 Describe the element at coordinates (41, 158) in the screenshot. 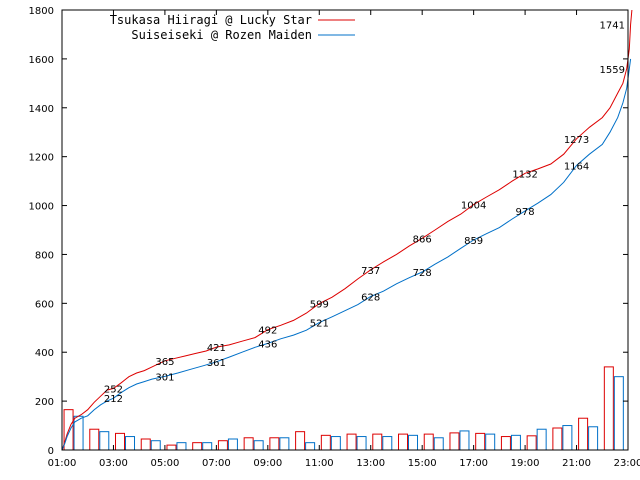

I see `y-tick-label: 1200` at that location.